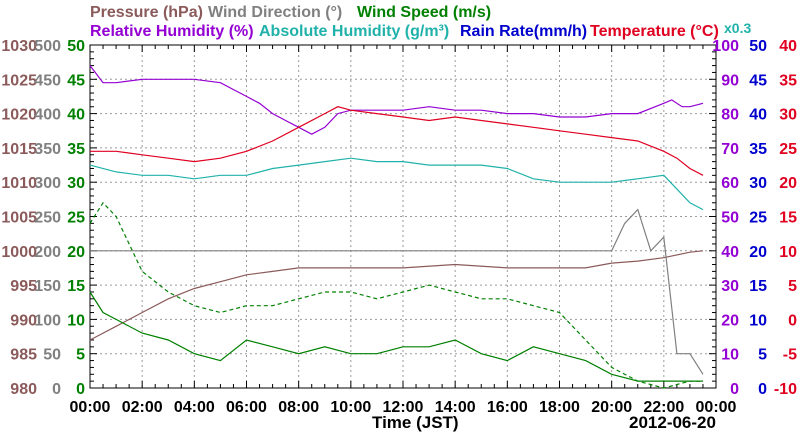  Describe the element at coordinates (758, 46) in the screenshot. I see `y-tick-label-rain-rate: 50` at that location.